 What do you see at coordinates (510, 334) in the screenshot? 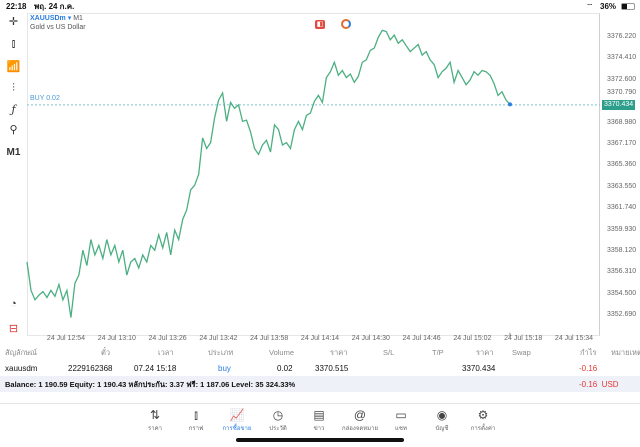
I see `scroll-marker-icon` at bounding box center [510, 334].